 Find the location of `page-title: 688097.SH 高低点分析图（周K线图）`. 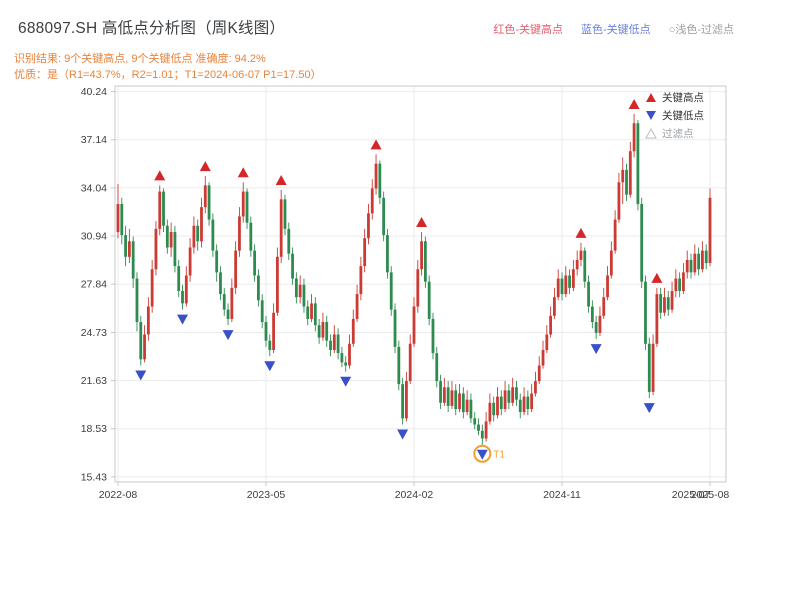

page-title: 688097.SH 高低点分析图（周K线图） is located at coordinates (152, 28).